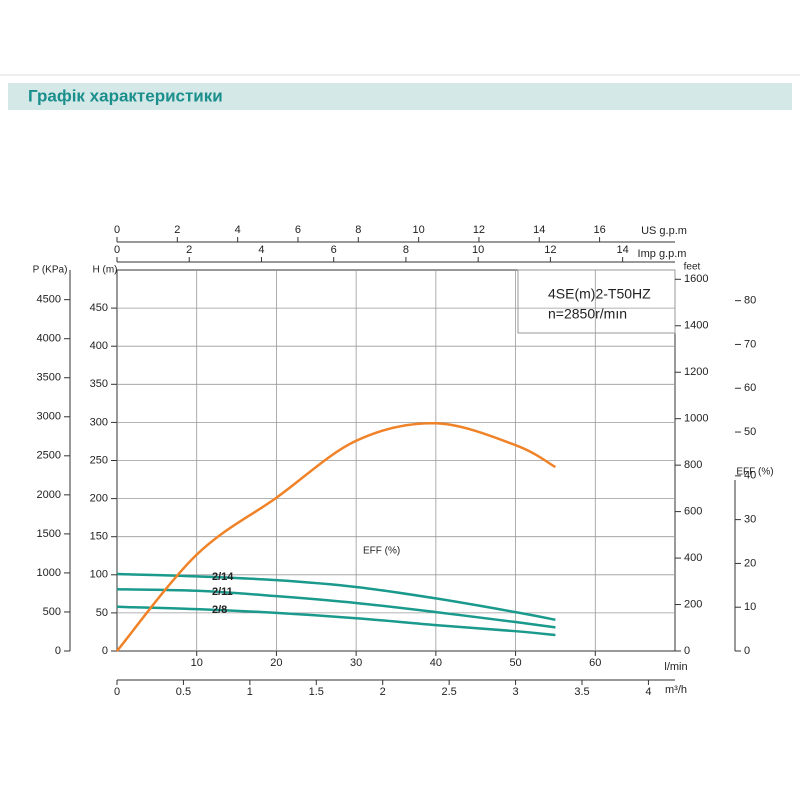 The width and height of the screenshot is (800, 805). What do you see at coordinates (400, 96) in the screenshot?
I see `header-band` at bounding box center [400, 96].